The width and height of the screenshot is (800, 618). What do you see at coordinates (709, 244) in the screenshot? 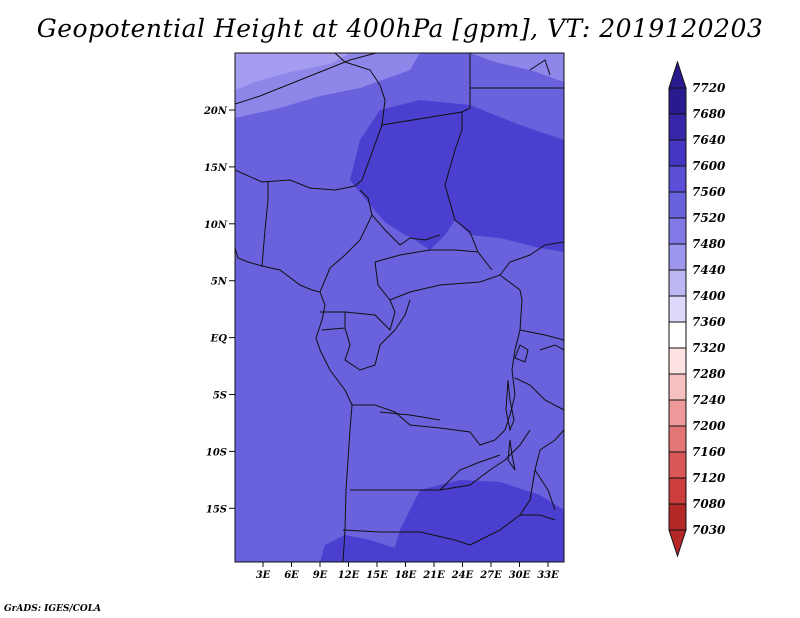
I see `colorbar-label: 7480` at bounding box center [709, 244].